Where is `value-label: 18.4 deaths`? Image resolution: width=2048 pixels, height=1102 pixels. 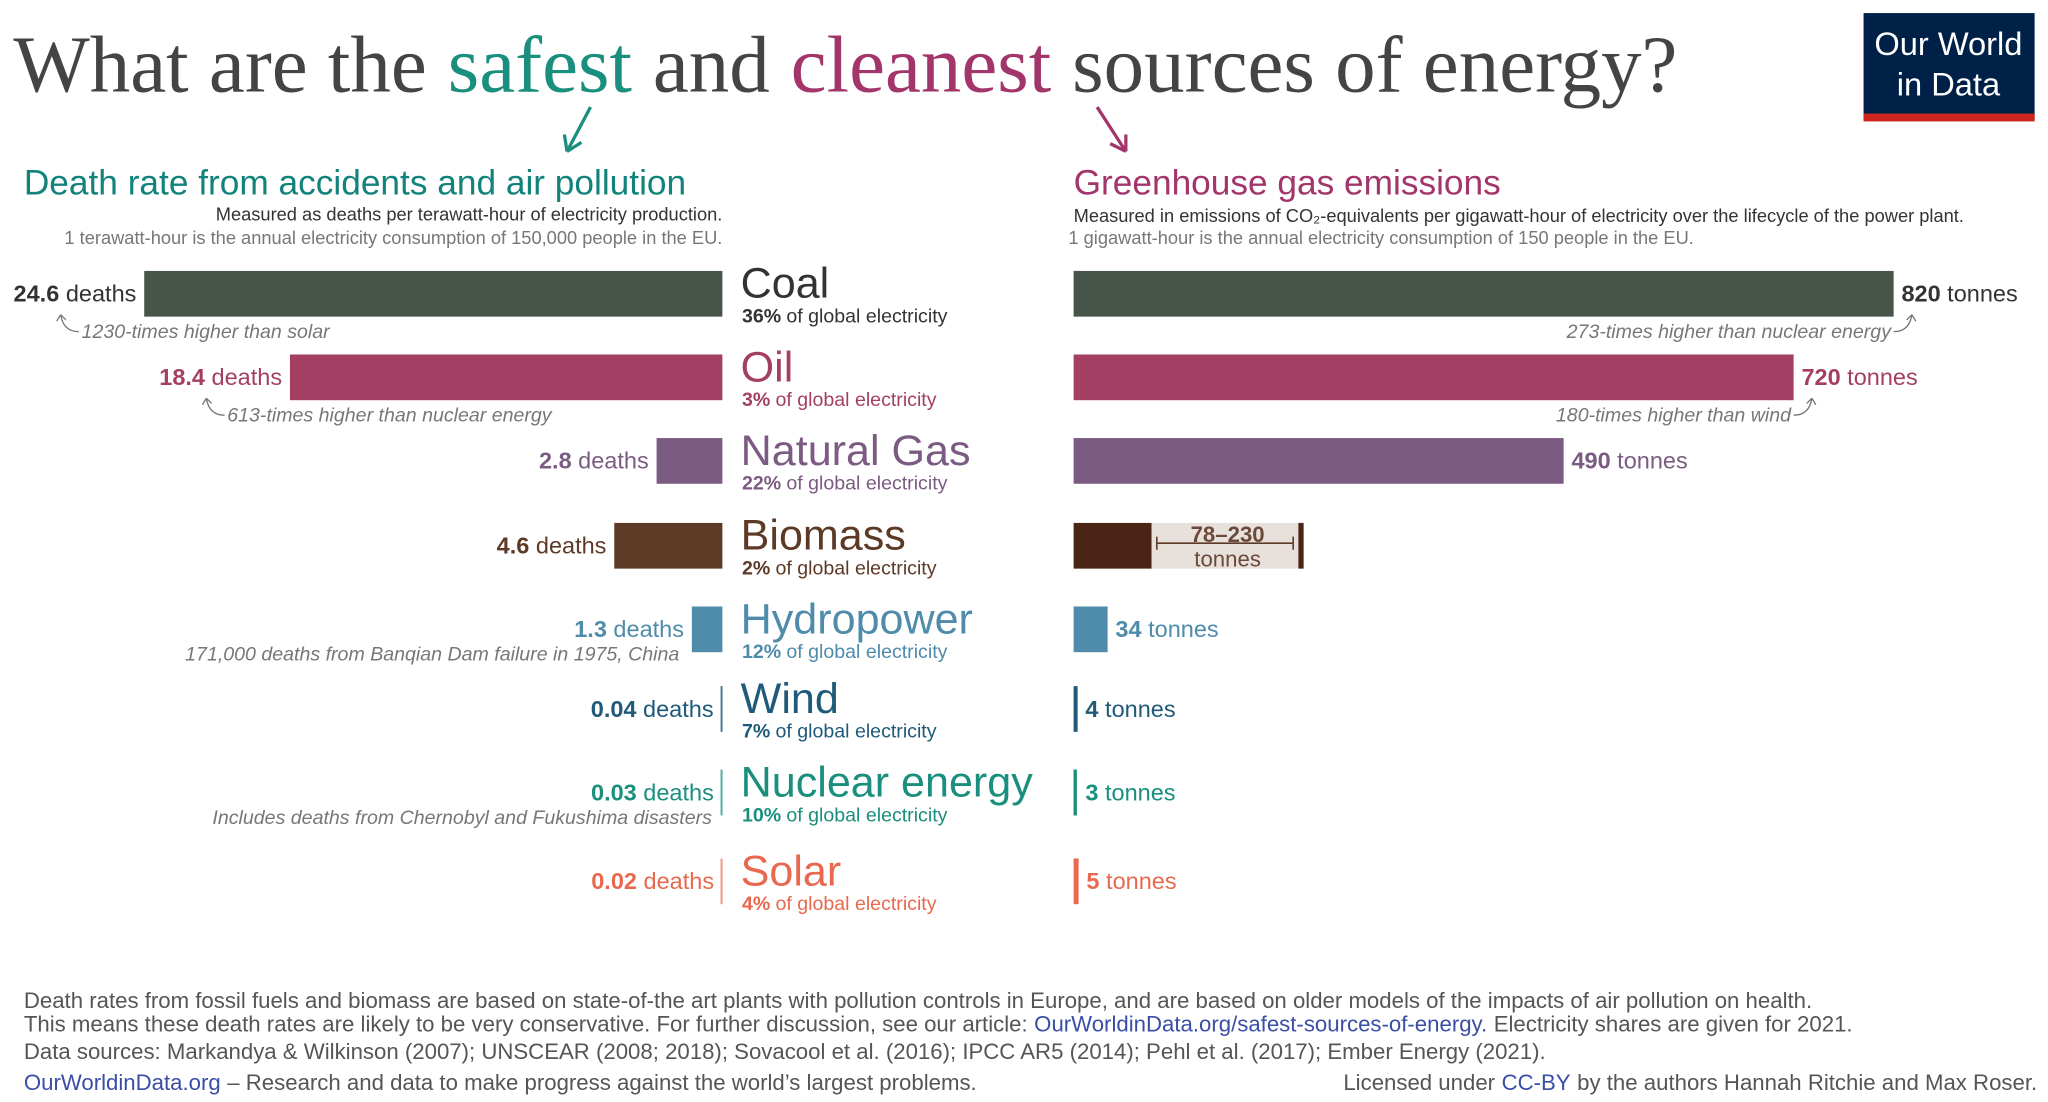
value-label: 18.4 deaths is located at coordinates (220, 377).